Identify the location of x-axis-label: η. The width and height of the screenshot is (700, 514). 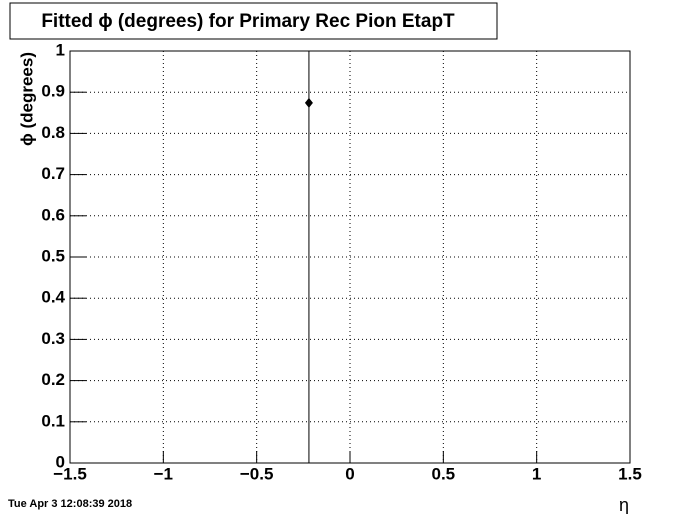
(624, 504).